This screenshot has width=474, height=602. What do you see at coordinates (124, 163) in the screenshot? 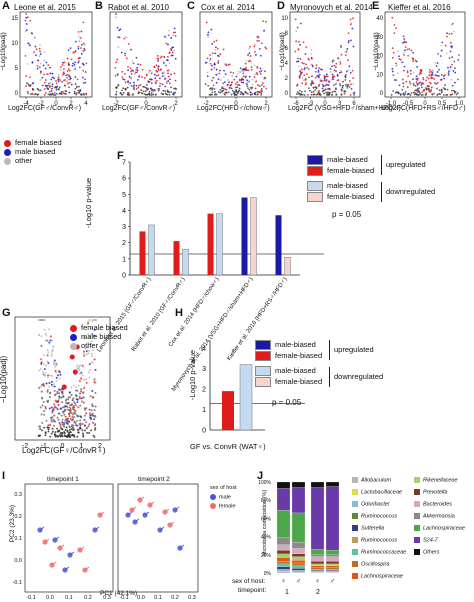
I see `f-ytick-label: 7` at bounding box center [124, 163].